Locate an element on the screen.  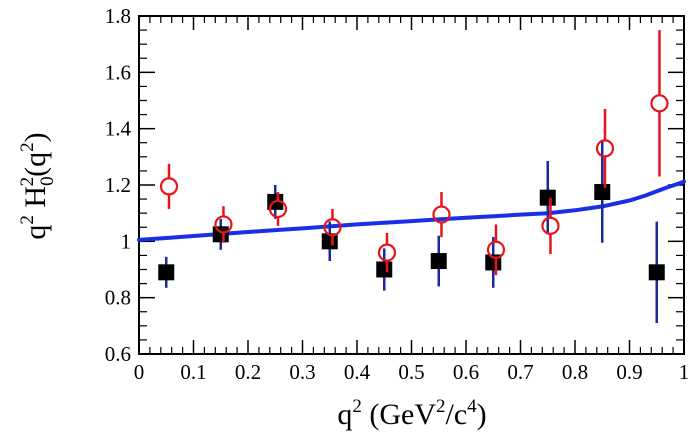
curve-layer is located at coordinates (411, 210).